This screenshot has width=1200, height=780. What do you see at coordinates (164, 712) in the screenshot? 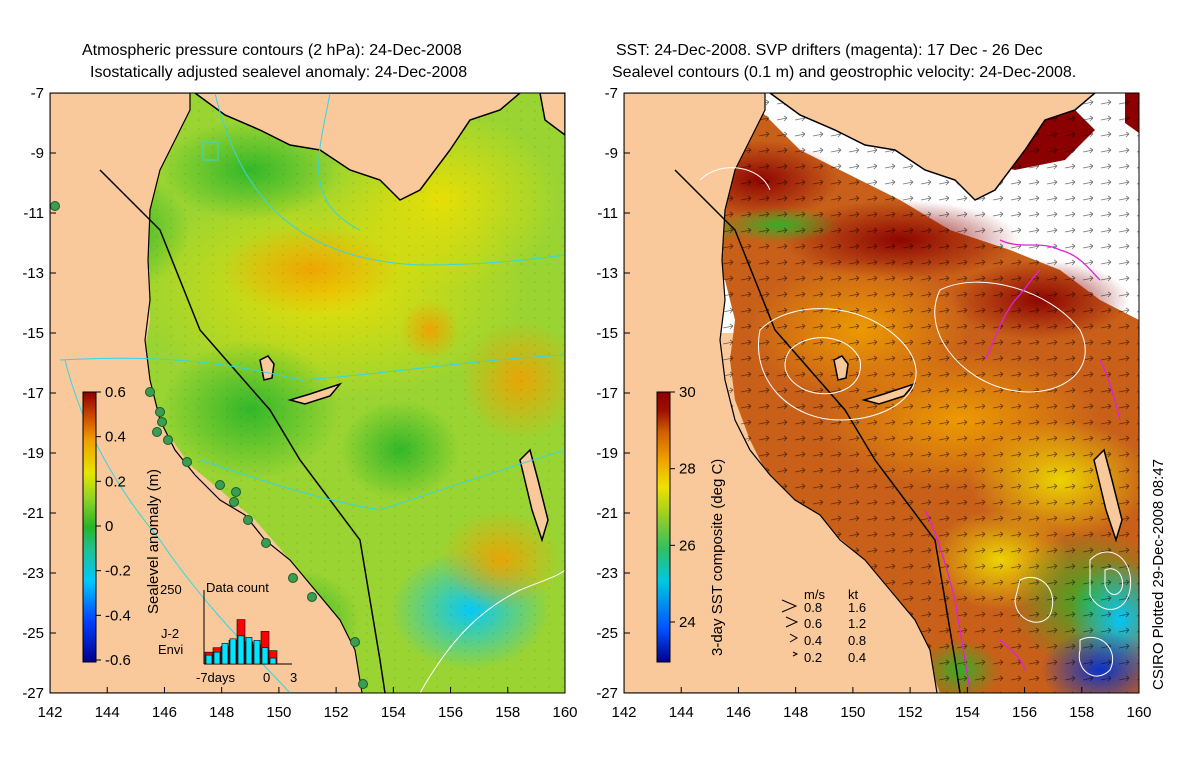
I see `left-x-tick: 146` at bounding box center [164, 712].